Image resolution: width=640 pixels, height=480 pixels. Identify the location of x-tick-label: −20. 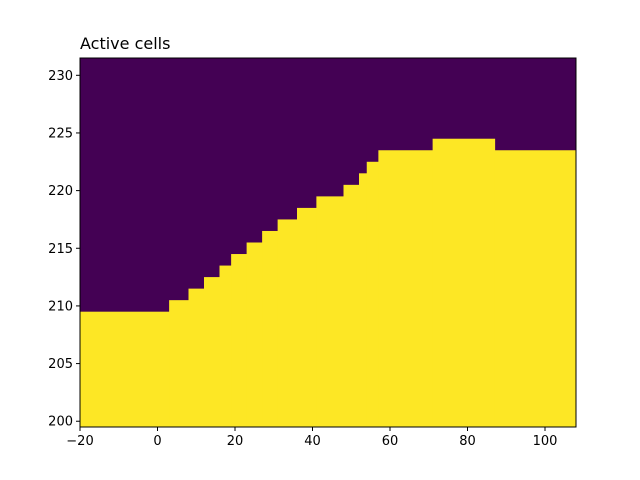
(79, 441).